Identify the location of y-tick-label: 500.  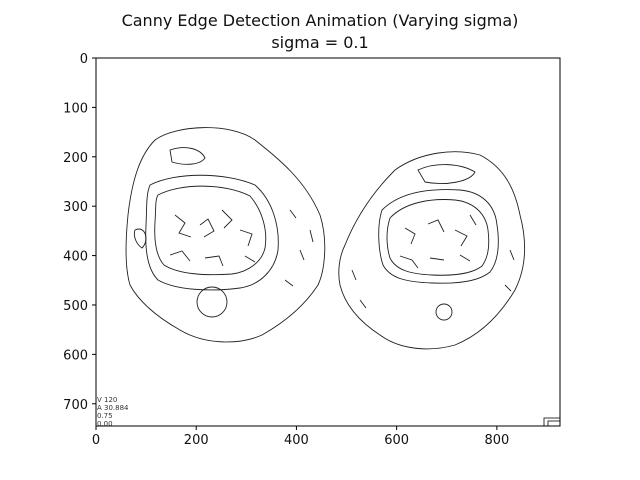
(75, 306).